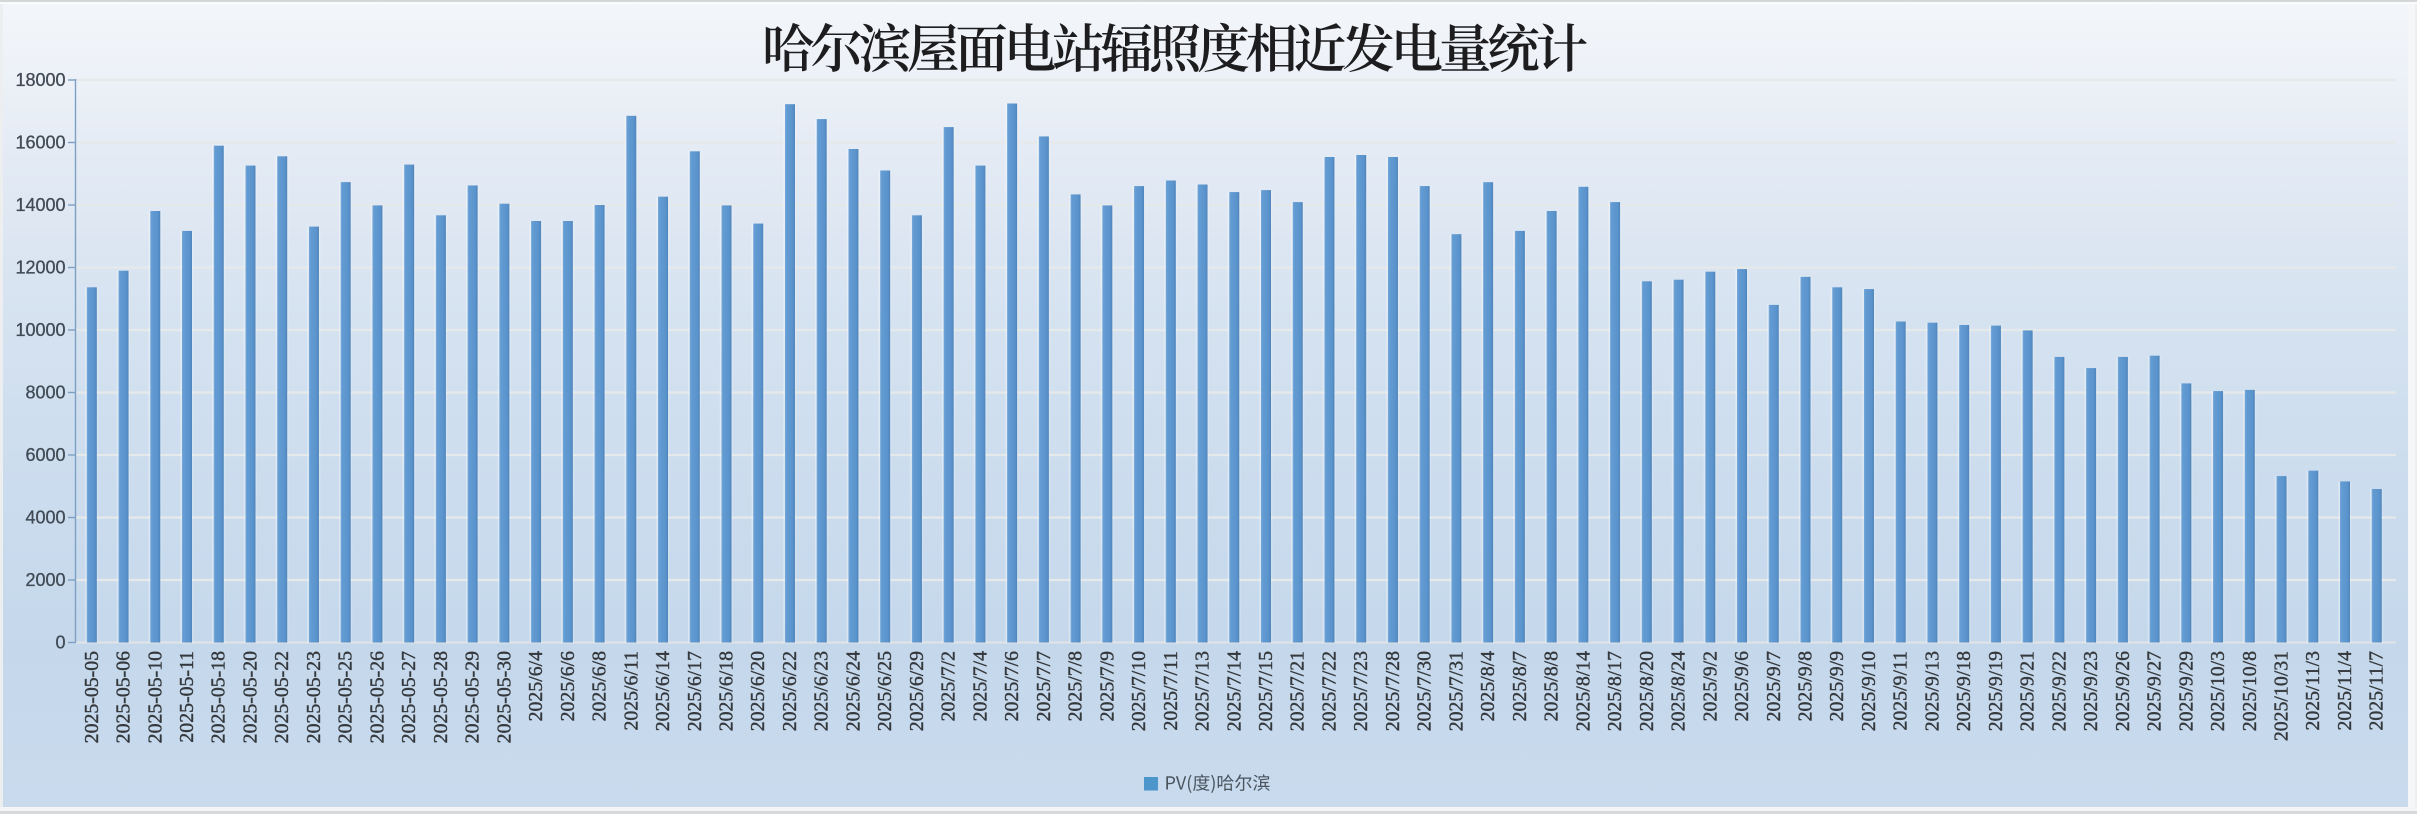  What do you see at coordinates (1774, 686) in the screenshot?
I see `svg-text: 2025/9/7` at bounding box center [1774, 686].